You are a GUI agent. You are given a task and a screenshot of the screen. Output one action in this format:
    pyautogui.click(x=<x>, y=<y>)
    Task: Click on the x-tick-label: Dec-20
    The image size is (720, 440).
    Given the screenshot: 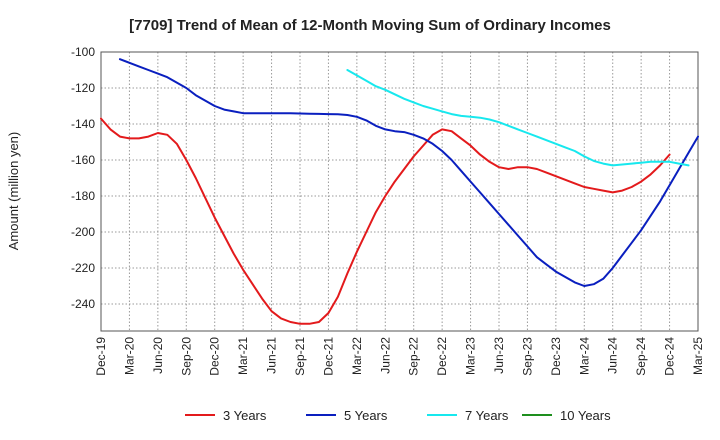 What is the action you would take?
    pyautogui.click(x=215, y=356)
    